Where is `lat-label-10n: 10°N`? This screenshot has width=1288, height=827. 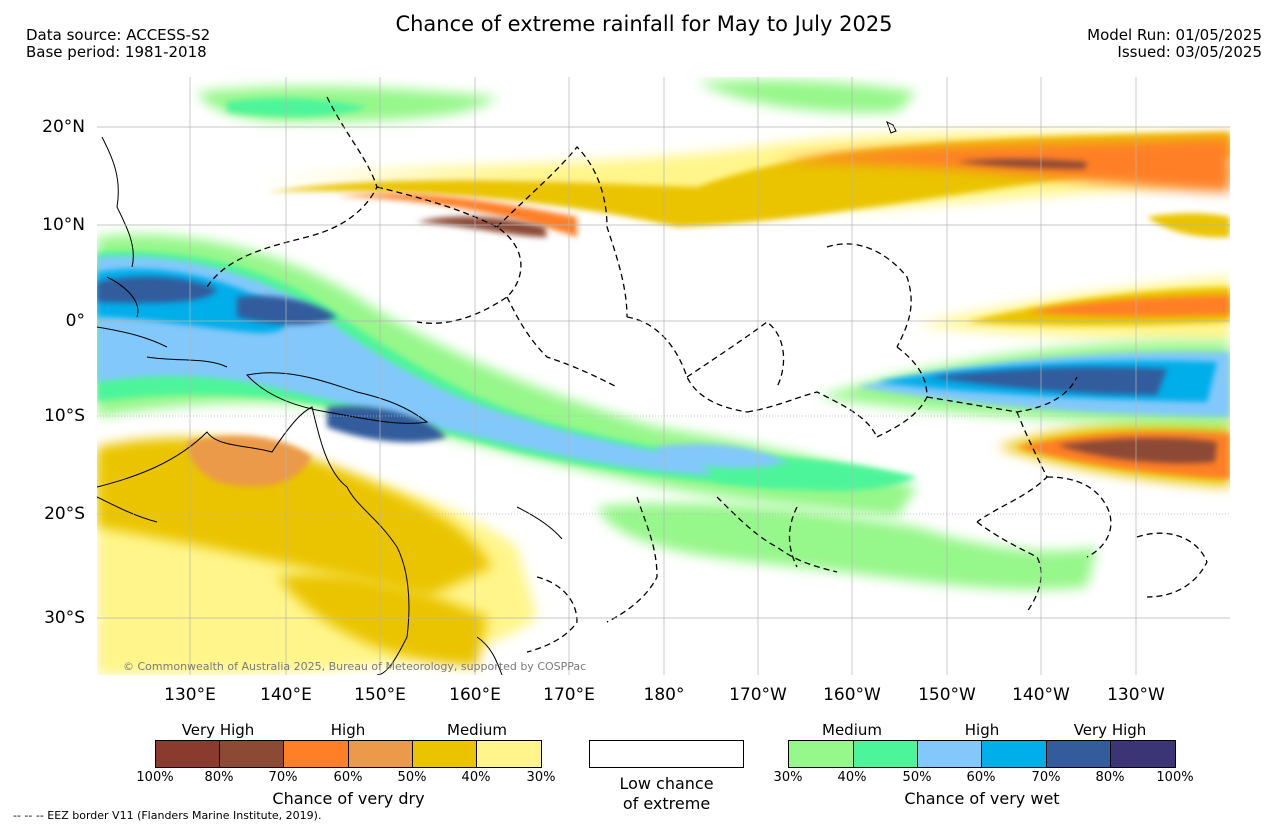
lat-label-10n: 10°N is located at coordinates (63, 225).